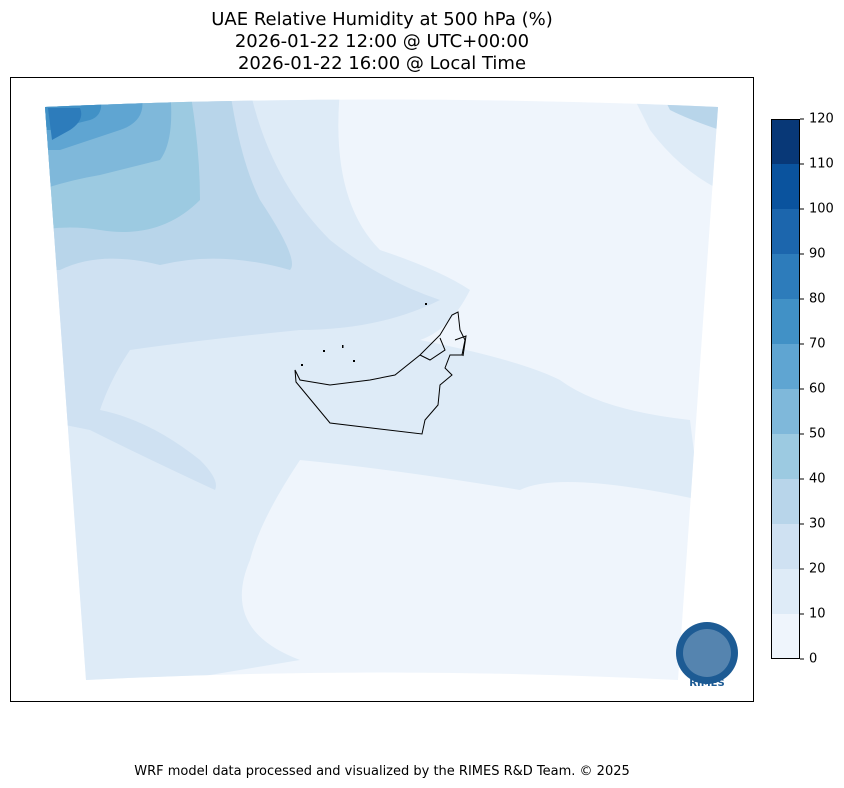 The height and width of the screenshot is (788, 844). What do you see at coordinates (382, 63) in the screenshot?
I see `title-line: 2026-01-22 16:00 @ Local Time` at bounding box center [382, 63].